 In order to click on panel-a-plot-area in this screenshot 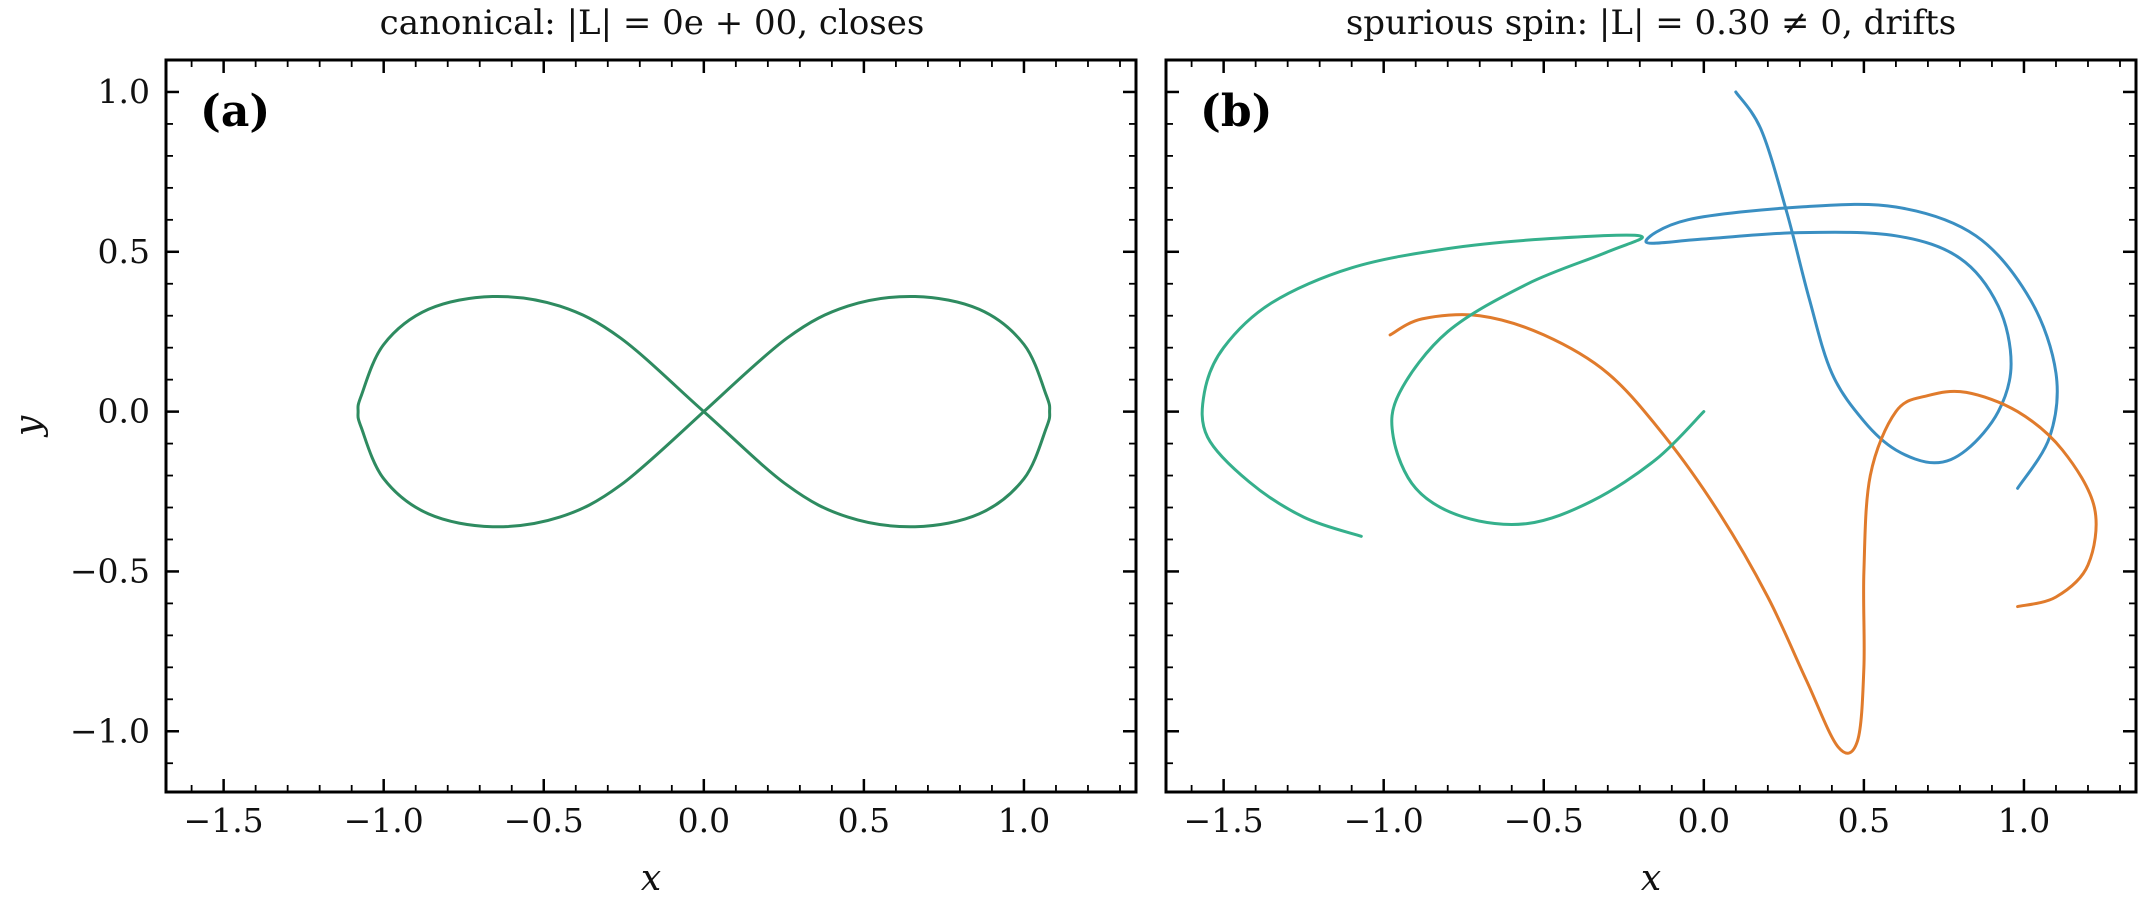, I will do `click(704, 411)`.